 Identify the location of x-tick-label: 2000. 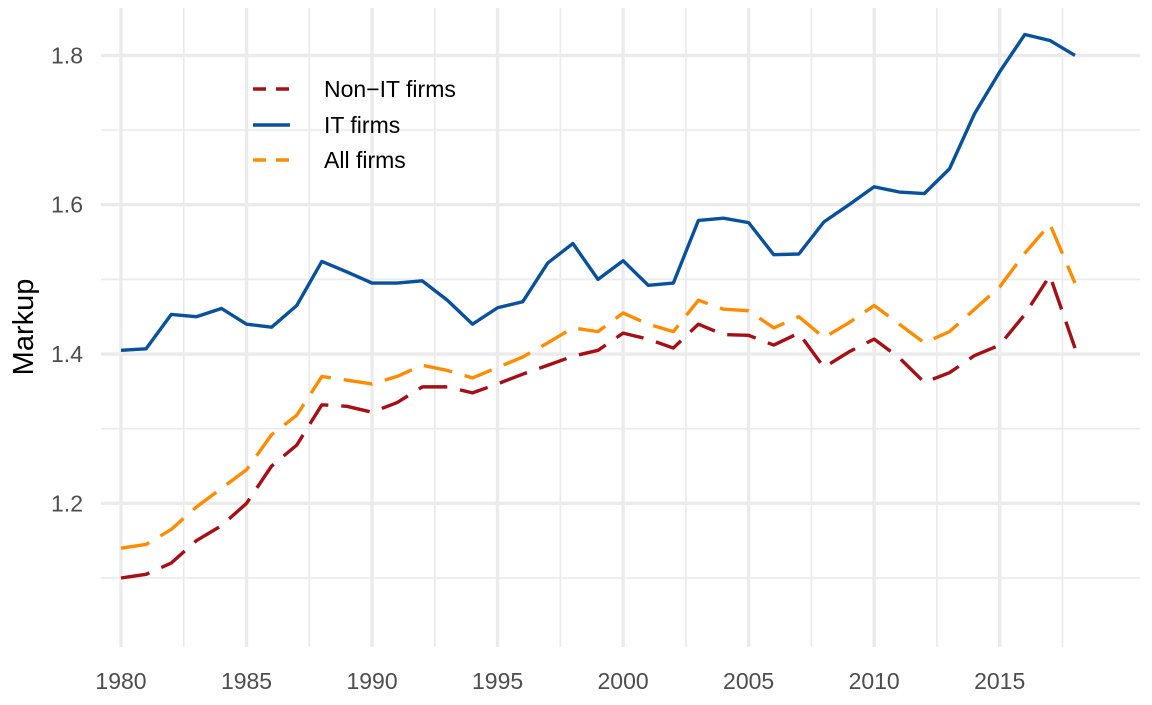
(623, 681).